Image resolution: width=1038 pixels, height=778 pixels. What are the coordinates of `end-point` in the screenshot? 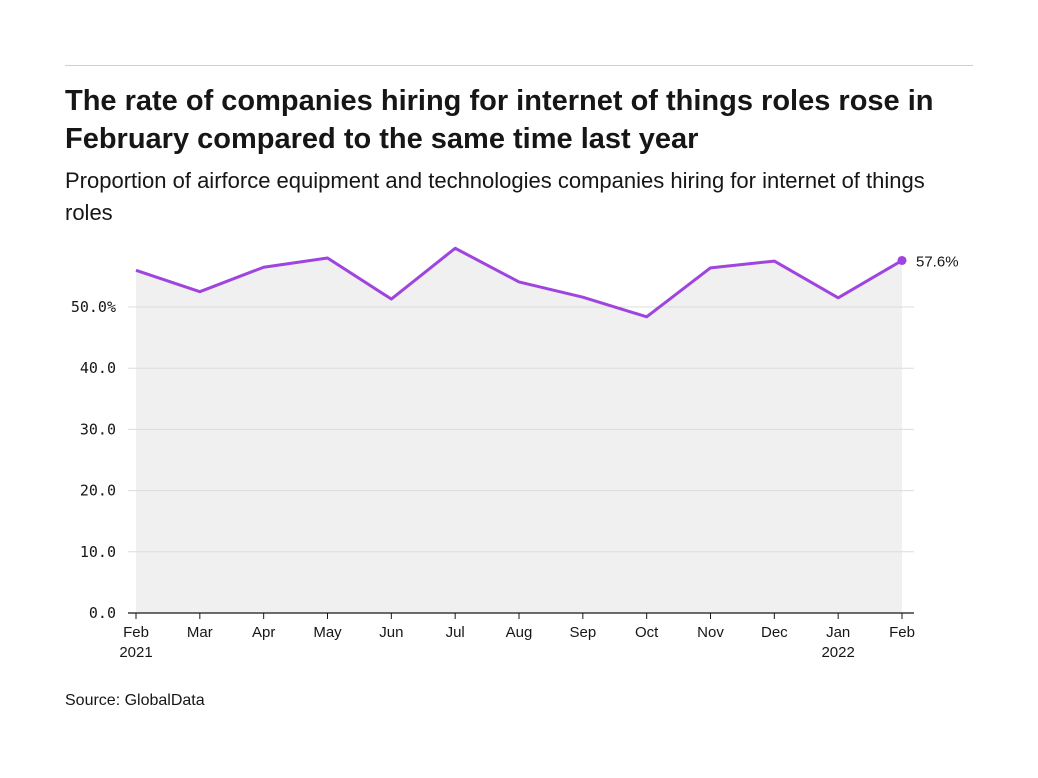 It's located at (902, 260).